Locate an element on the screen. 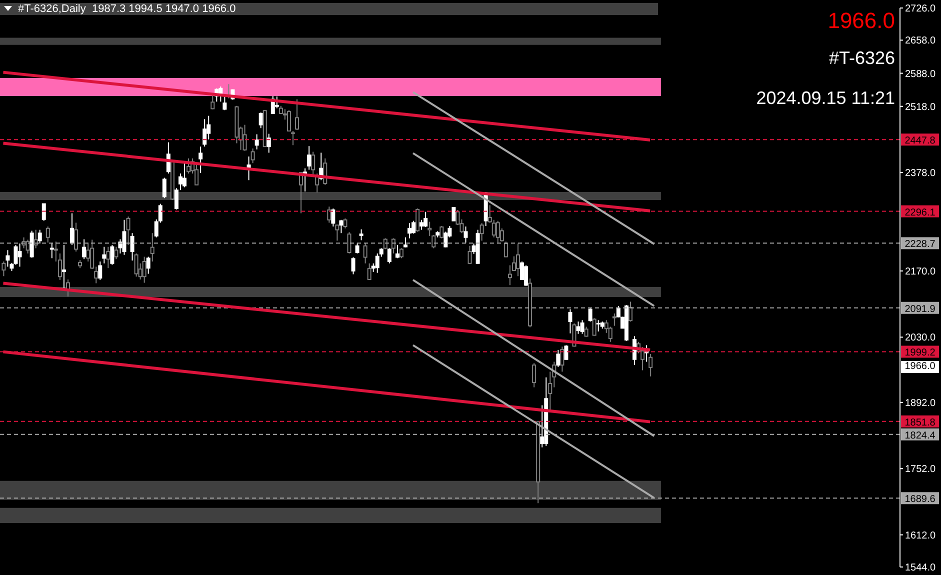 The height and width of the screenshot is (575, 941). ref-line-label: 1824.4 is located at coordinates (920, 436).